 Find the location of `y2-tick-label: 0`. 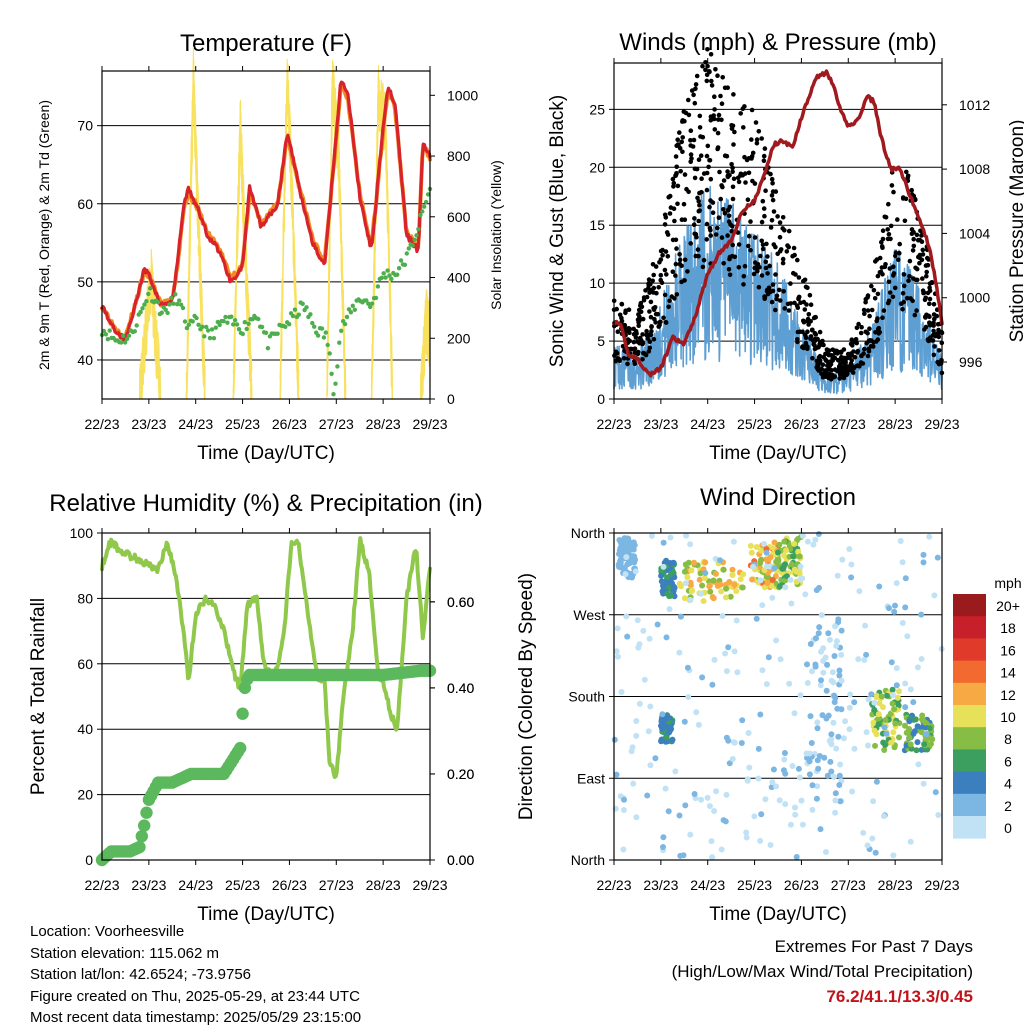

y2-tick-label: 0 is located at coordinates (451, 399).